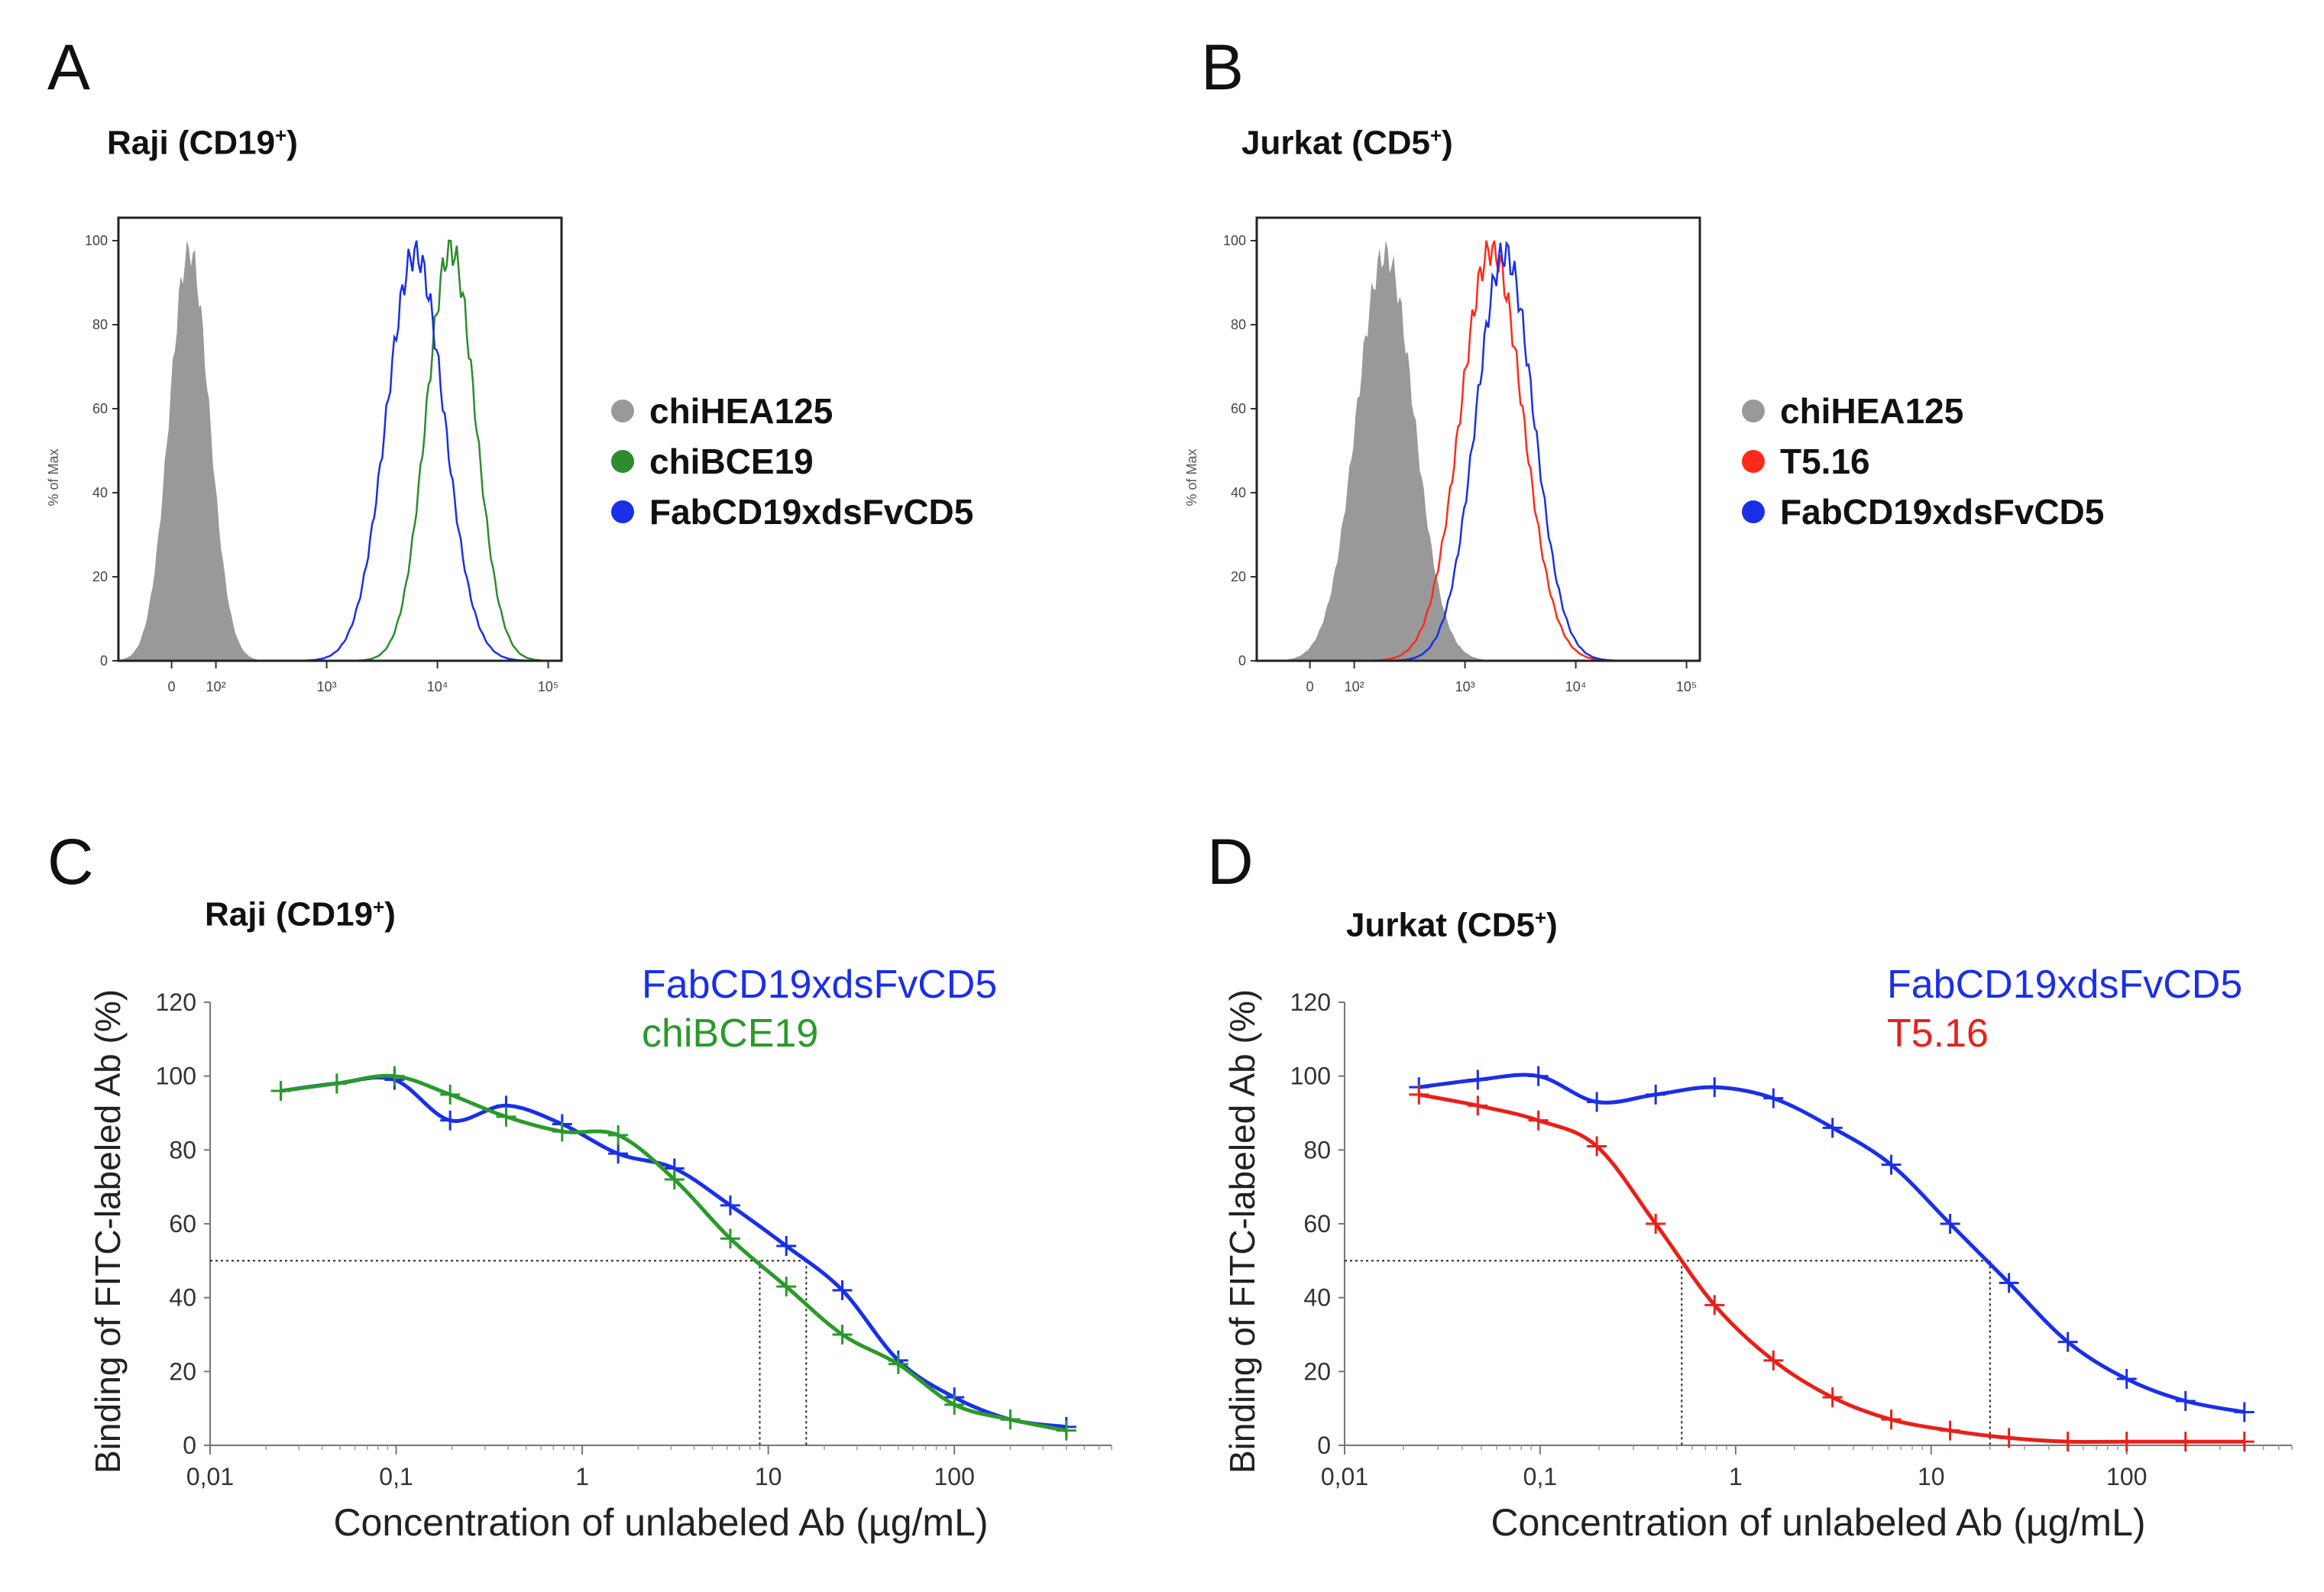 The width and height of the screenshot is (2324, 1592). I want to click on legend-b: chiHEA125 T5.16 FabCD19xdsFvCD5, so click(1923, 461).